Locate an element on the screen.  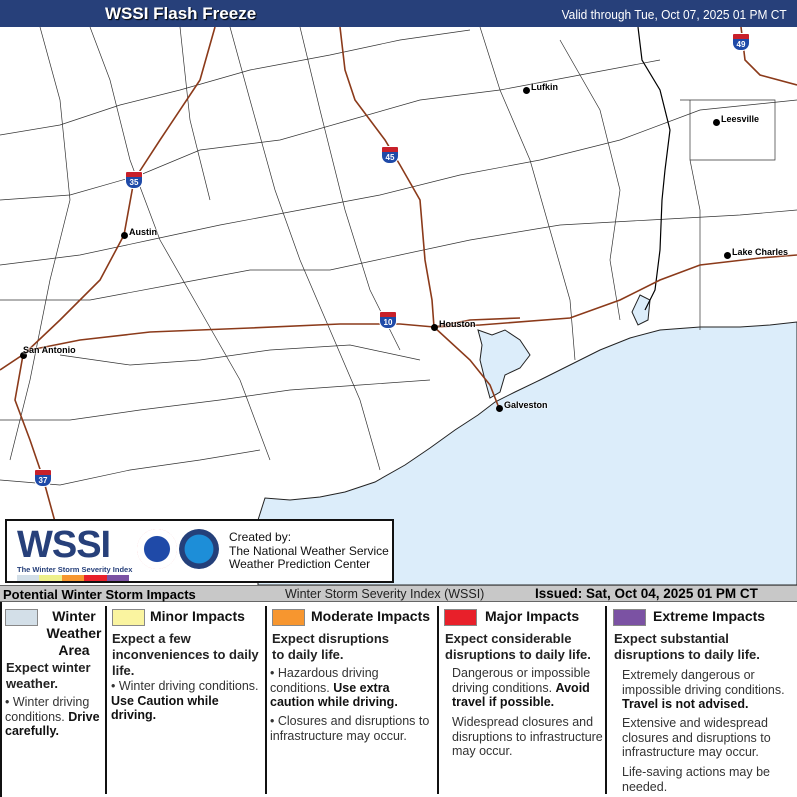
interstate-shield-icon: 10 is located at coordinates (388, 320).